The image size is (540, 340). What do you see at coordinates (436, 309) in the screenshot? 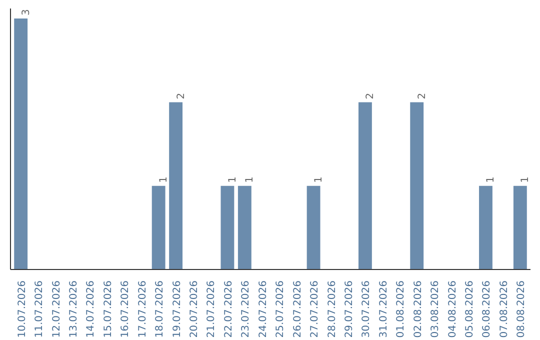
I see `x-tick-label: 03.08.2026` at bounding box center [436, 309].